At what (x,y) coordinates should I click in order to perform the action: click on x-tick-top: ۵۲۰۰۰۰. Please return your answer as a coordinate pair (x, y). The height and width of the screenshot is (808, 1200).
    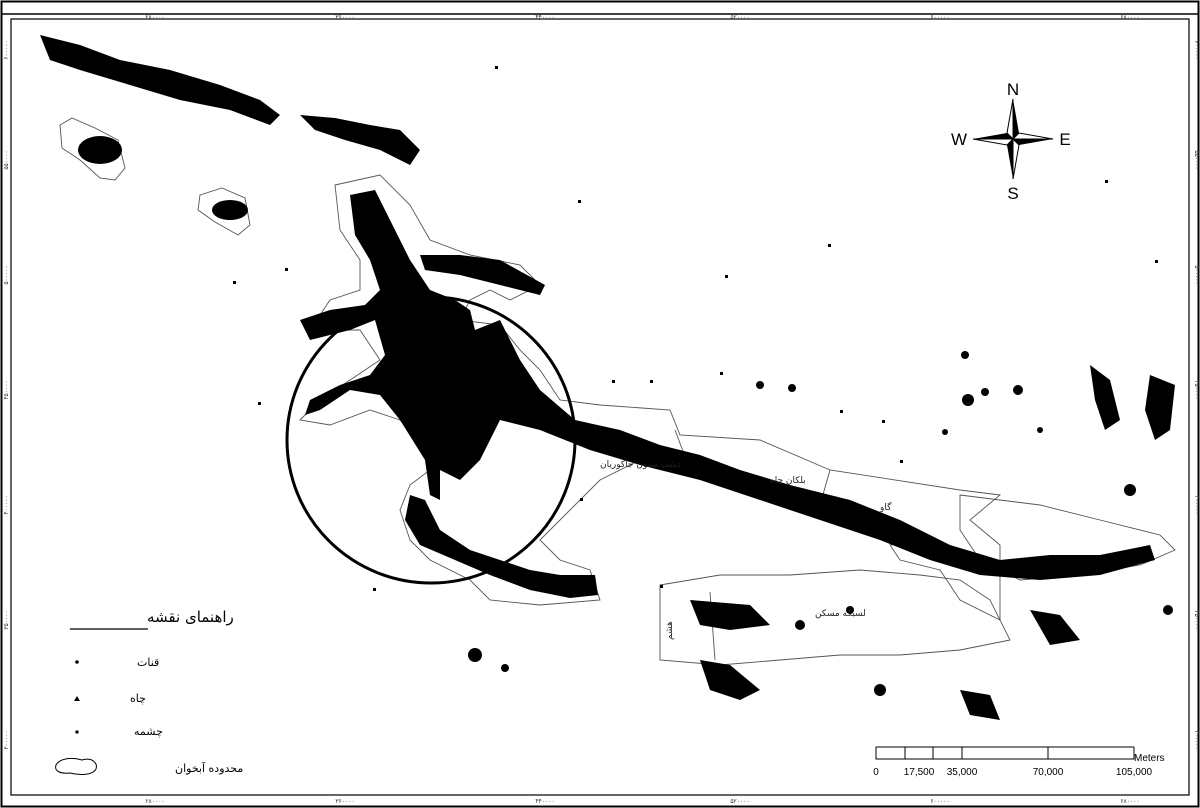
    Looking at the image, I should click on (739, 17).